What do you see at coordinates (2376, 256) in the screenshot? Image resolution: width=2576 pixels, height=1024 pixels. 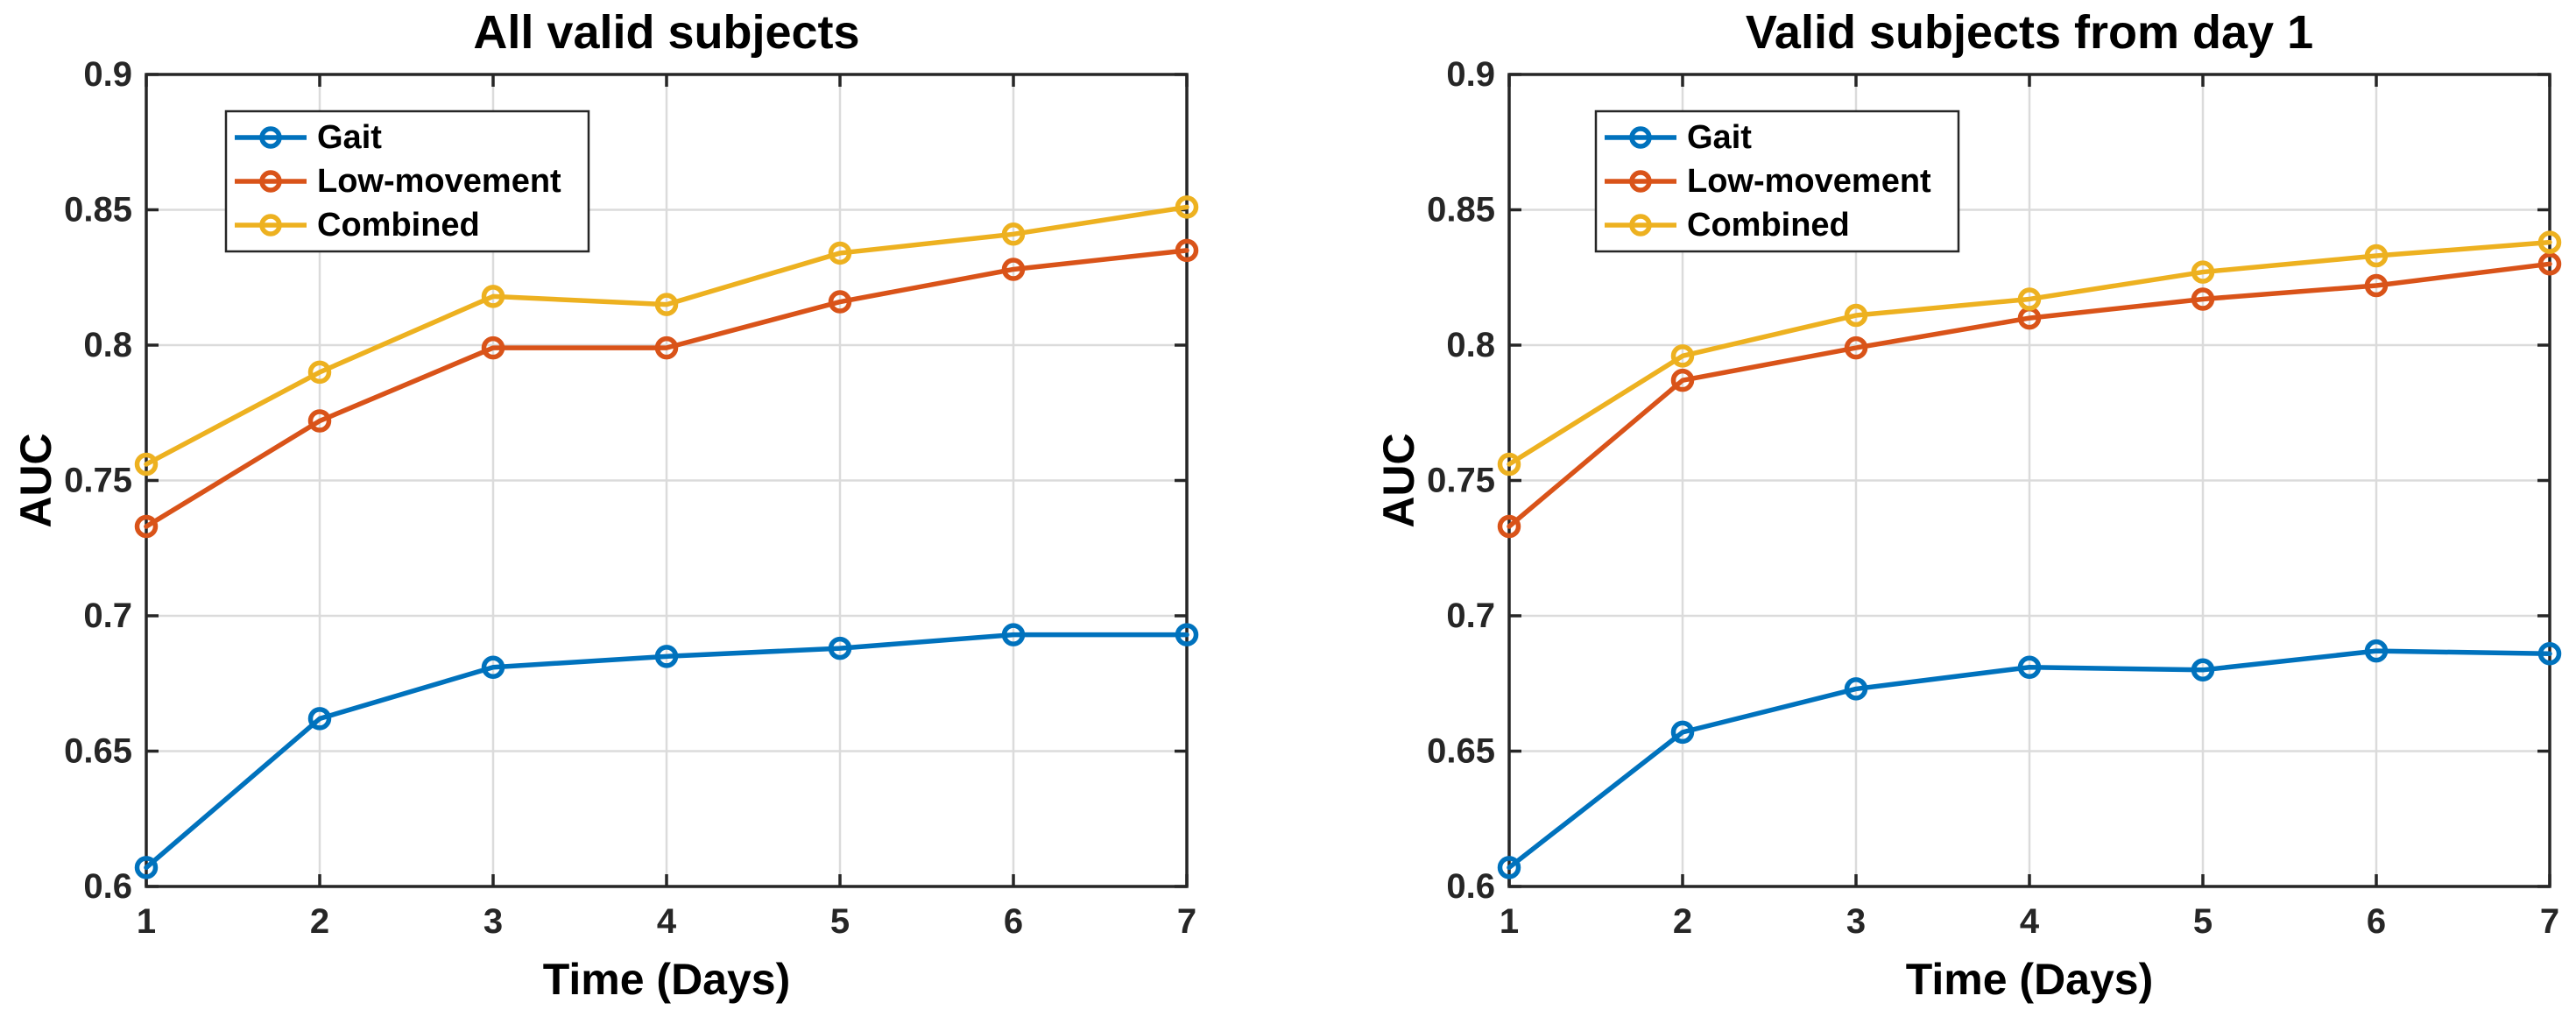 I see `marker-combined-day6` at bounding box center [2376, 256].